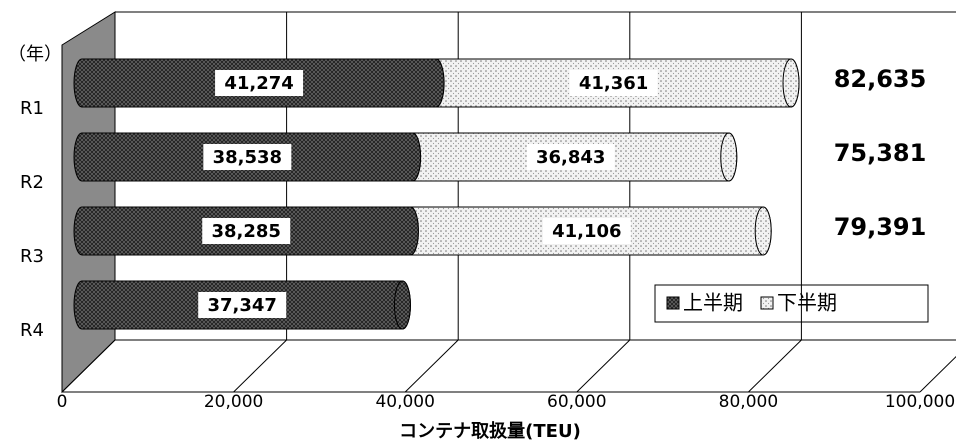  Describe the element at coordinates (32, 330) in the screenshot. I see `y-tick-label: R4` at that location.